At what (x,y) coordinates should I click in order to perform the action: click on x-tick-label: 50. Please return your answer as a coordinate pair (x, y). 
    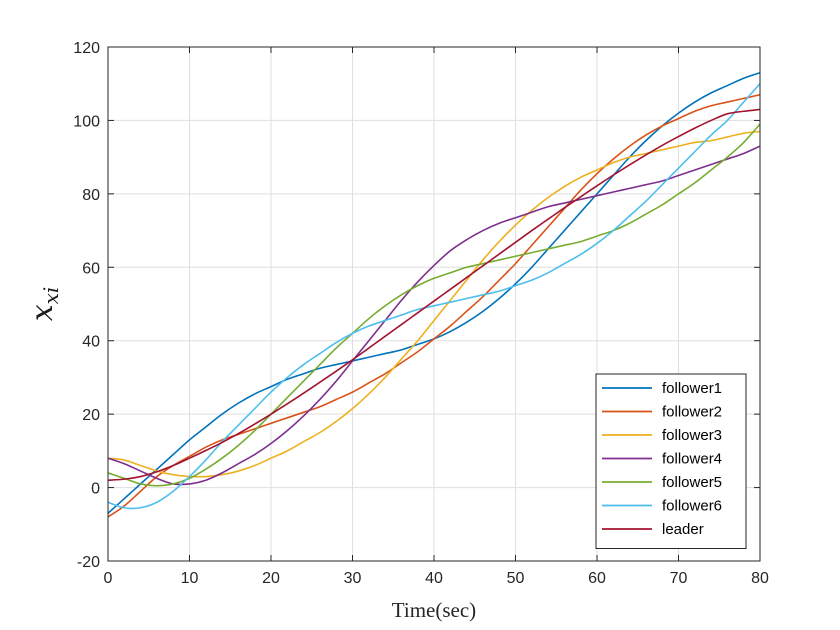
    Looking at the image, I should click on (516, 578).